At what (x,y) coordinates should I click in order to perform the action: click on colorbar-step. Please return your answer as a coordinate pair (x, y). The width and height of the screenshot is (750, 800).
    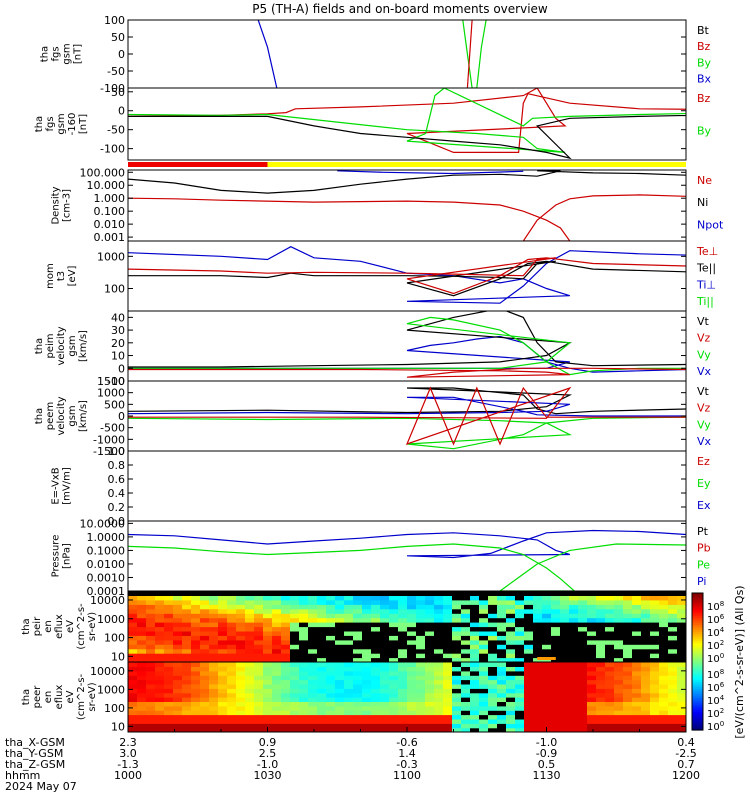
    Looking at the image, I should click on (697, 724).